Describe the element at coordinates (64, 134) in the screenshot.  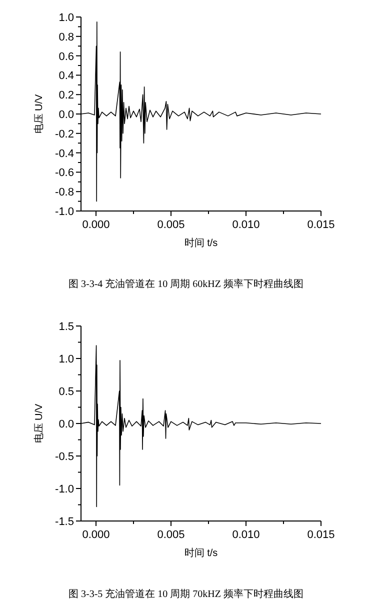
I see `y-tick-label: -0.2` at that location.